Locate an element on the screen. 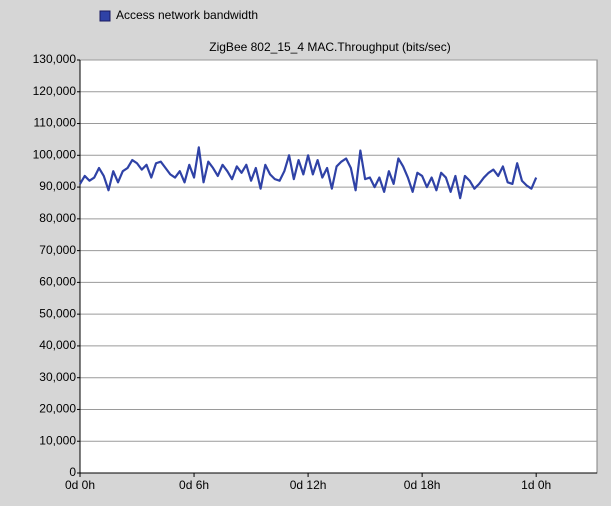 The width and height of the screenshot is (611, 506). y-tick-label: 0 is located at coordinates (72, 472).